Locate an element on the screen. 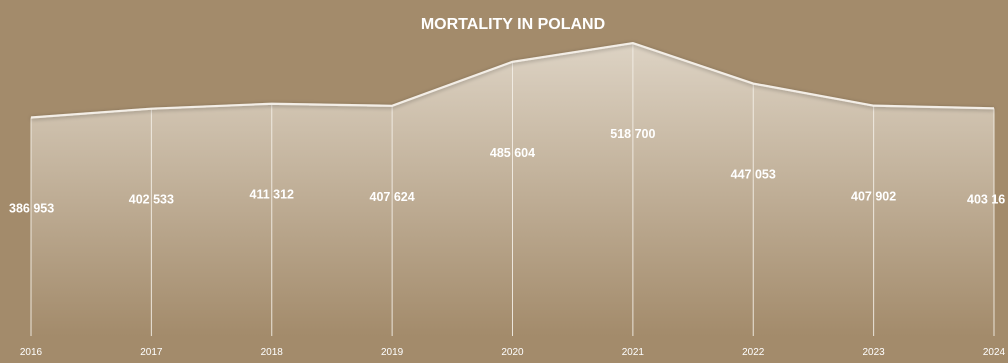  x-tick-label-2016: 2016 is located at coordinates (31, 352).